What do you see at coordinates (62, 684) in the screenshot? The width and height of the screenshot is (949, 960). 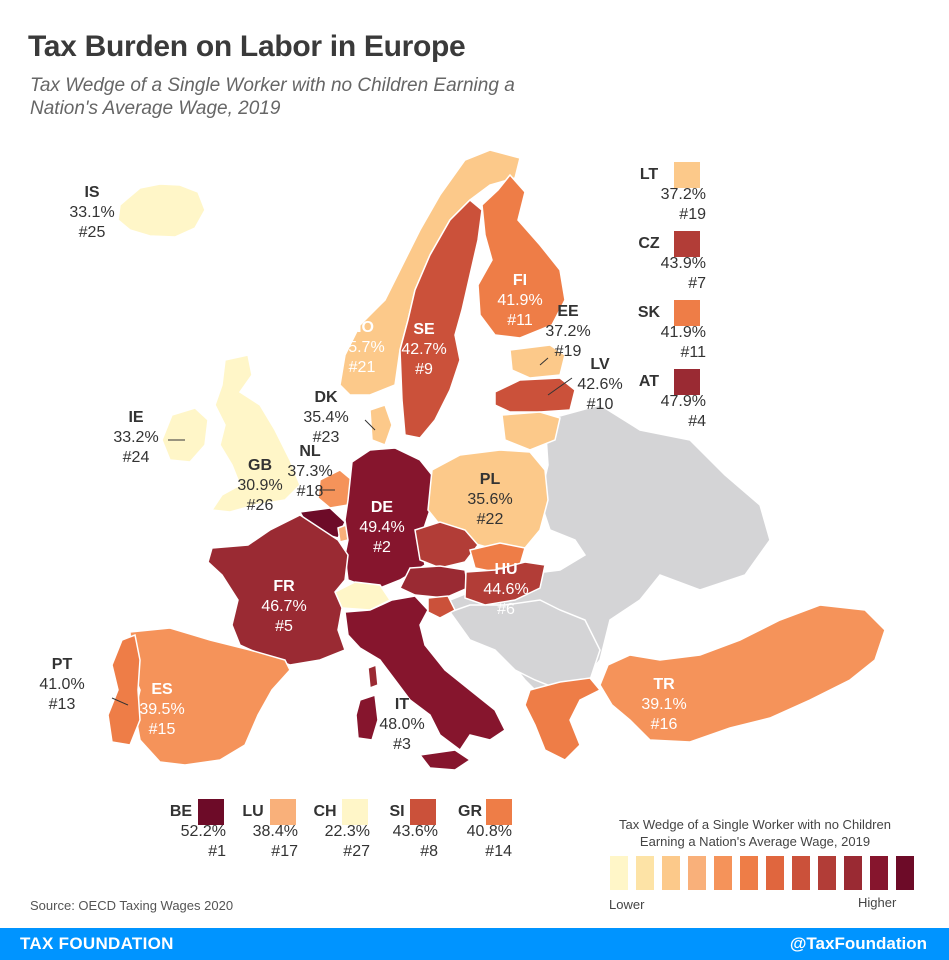 I see `label-pt: PT 41.0% #13` at bounding box center [62, 684].